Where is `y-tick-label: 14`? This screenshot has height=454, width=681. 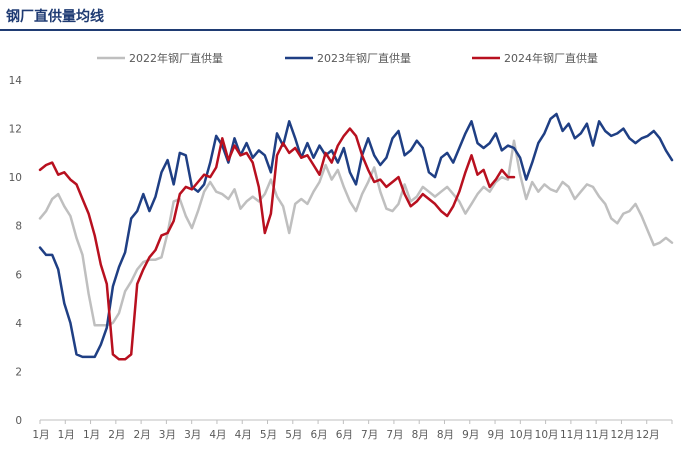
y-tick-label: 14 is located at coordinates (16, 81).